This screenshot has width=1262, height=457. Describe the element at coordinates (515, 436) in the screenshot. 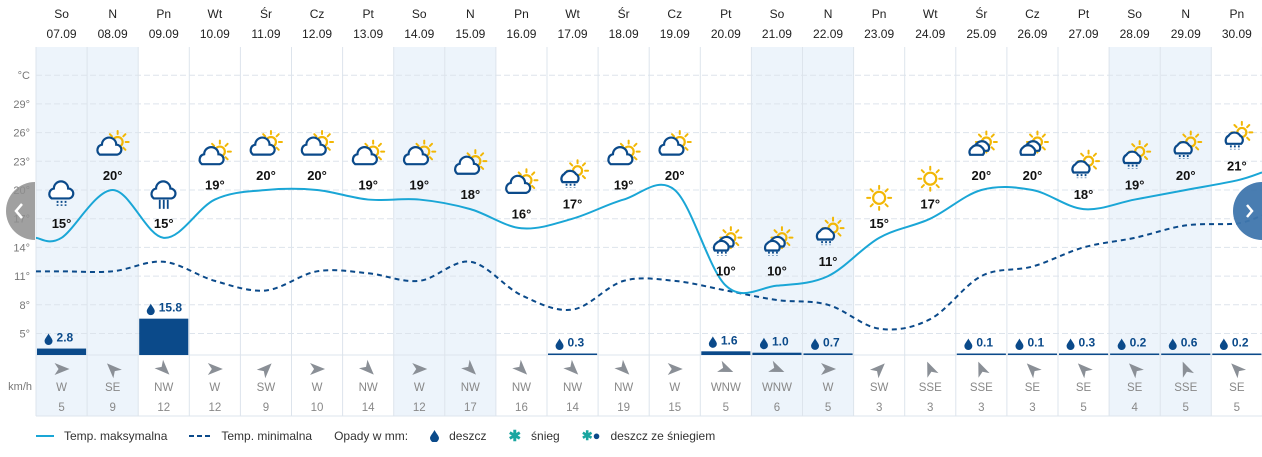

I see `snowflake-icon: ✱` at that location.